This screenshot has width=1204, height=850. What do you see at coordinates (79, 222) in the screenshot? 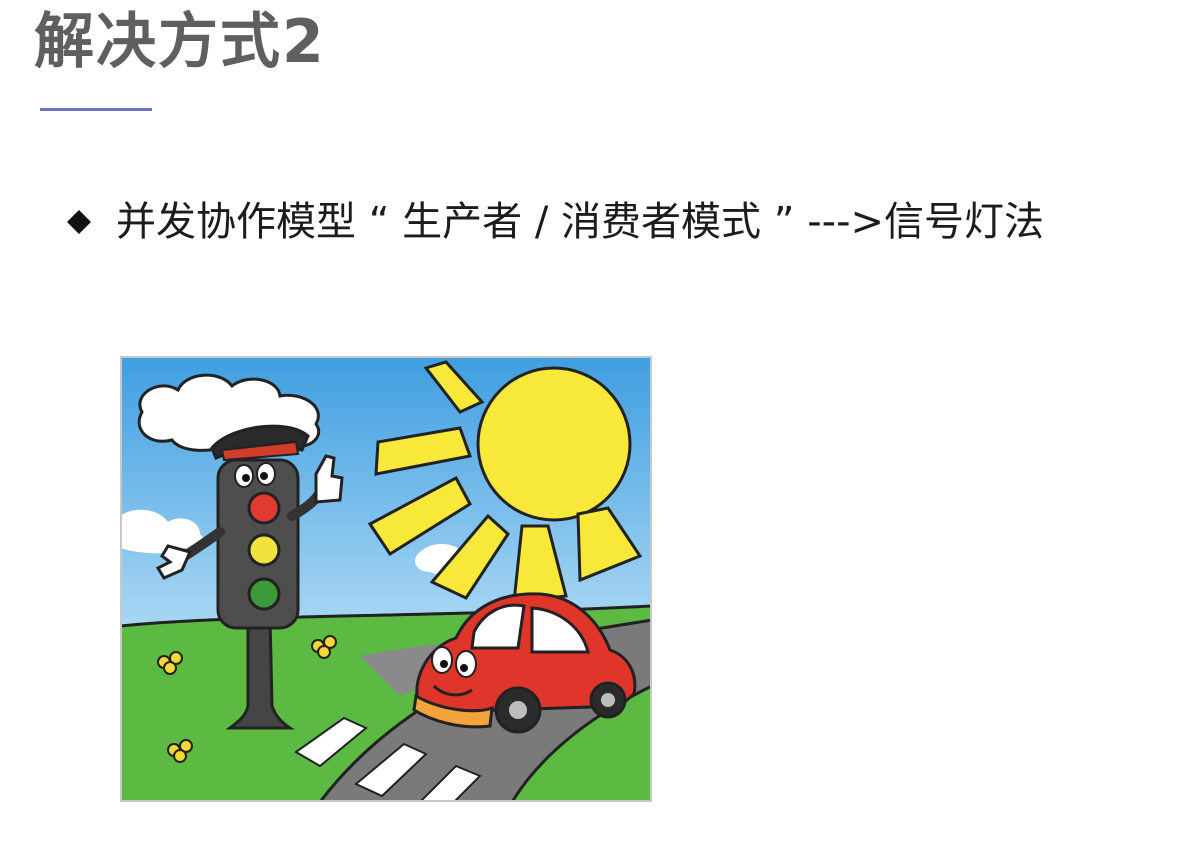
I see `diamond-bullet-icon` at bounding box center [79, 222].